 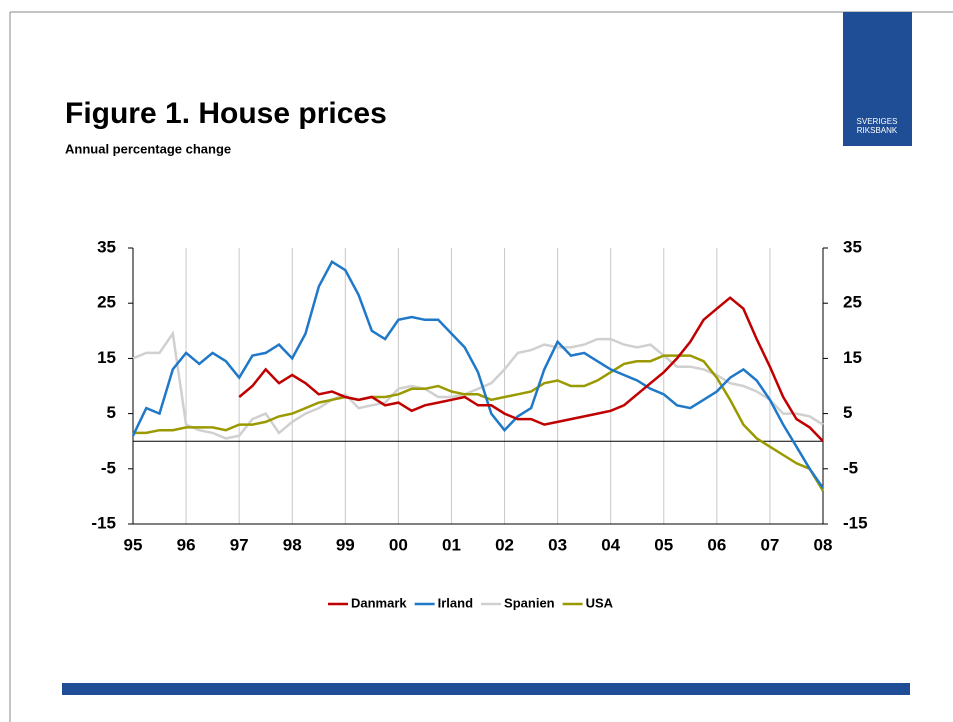 I want to click on y-tick-label: 35, so click(x=106, y=246).